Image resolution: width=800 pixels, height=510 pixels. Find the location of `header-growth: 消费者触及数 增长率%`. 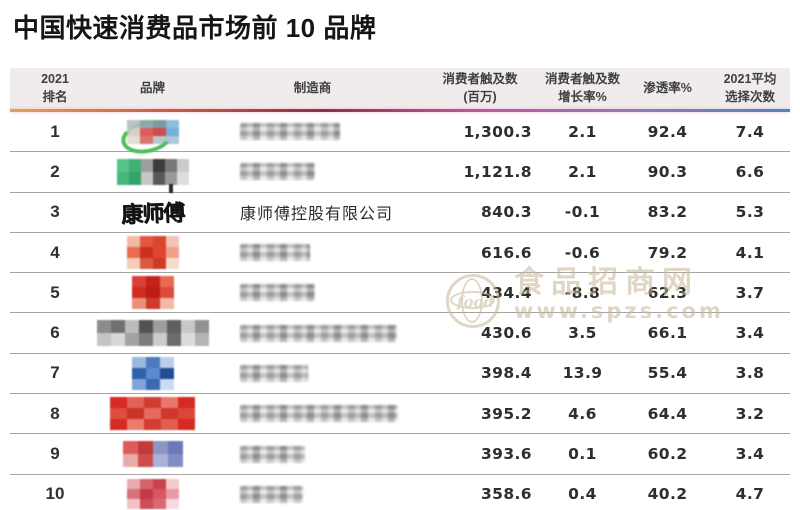

header-growth: 消费者触及数 增长率% is located at coordinates (582, 88).